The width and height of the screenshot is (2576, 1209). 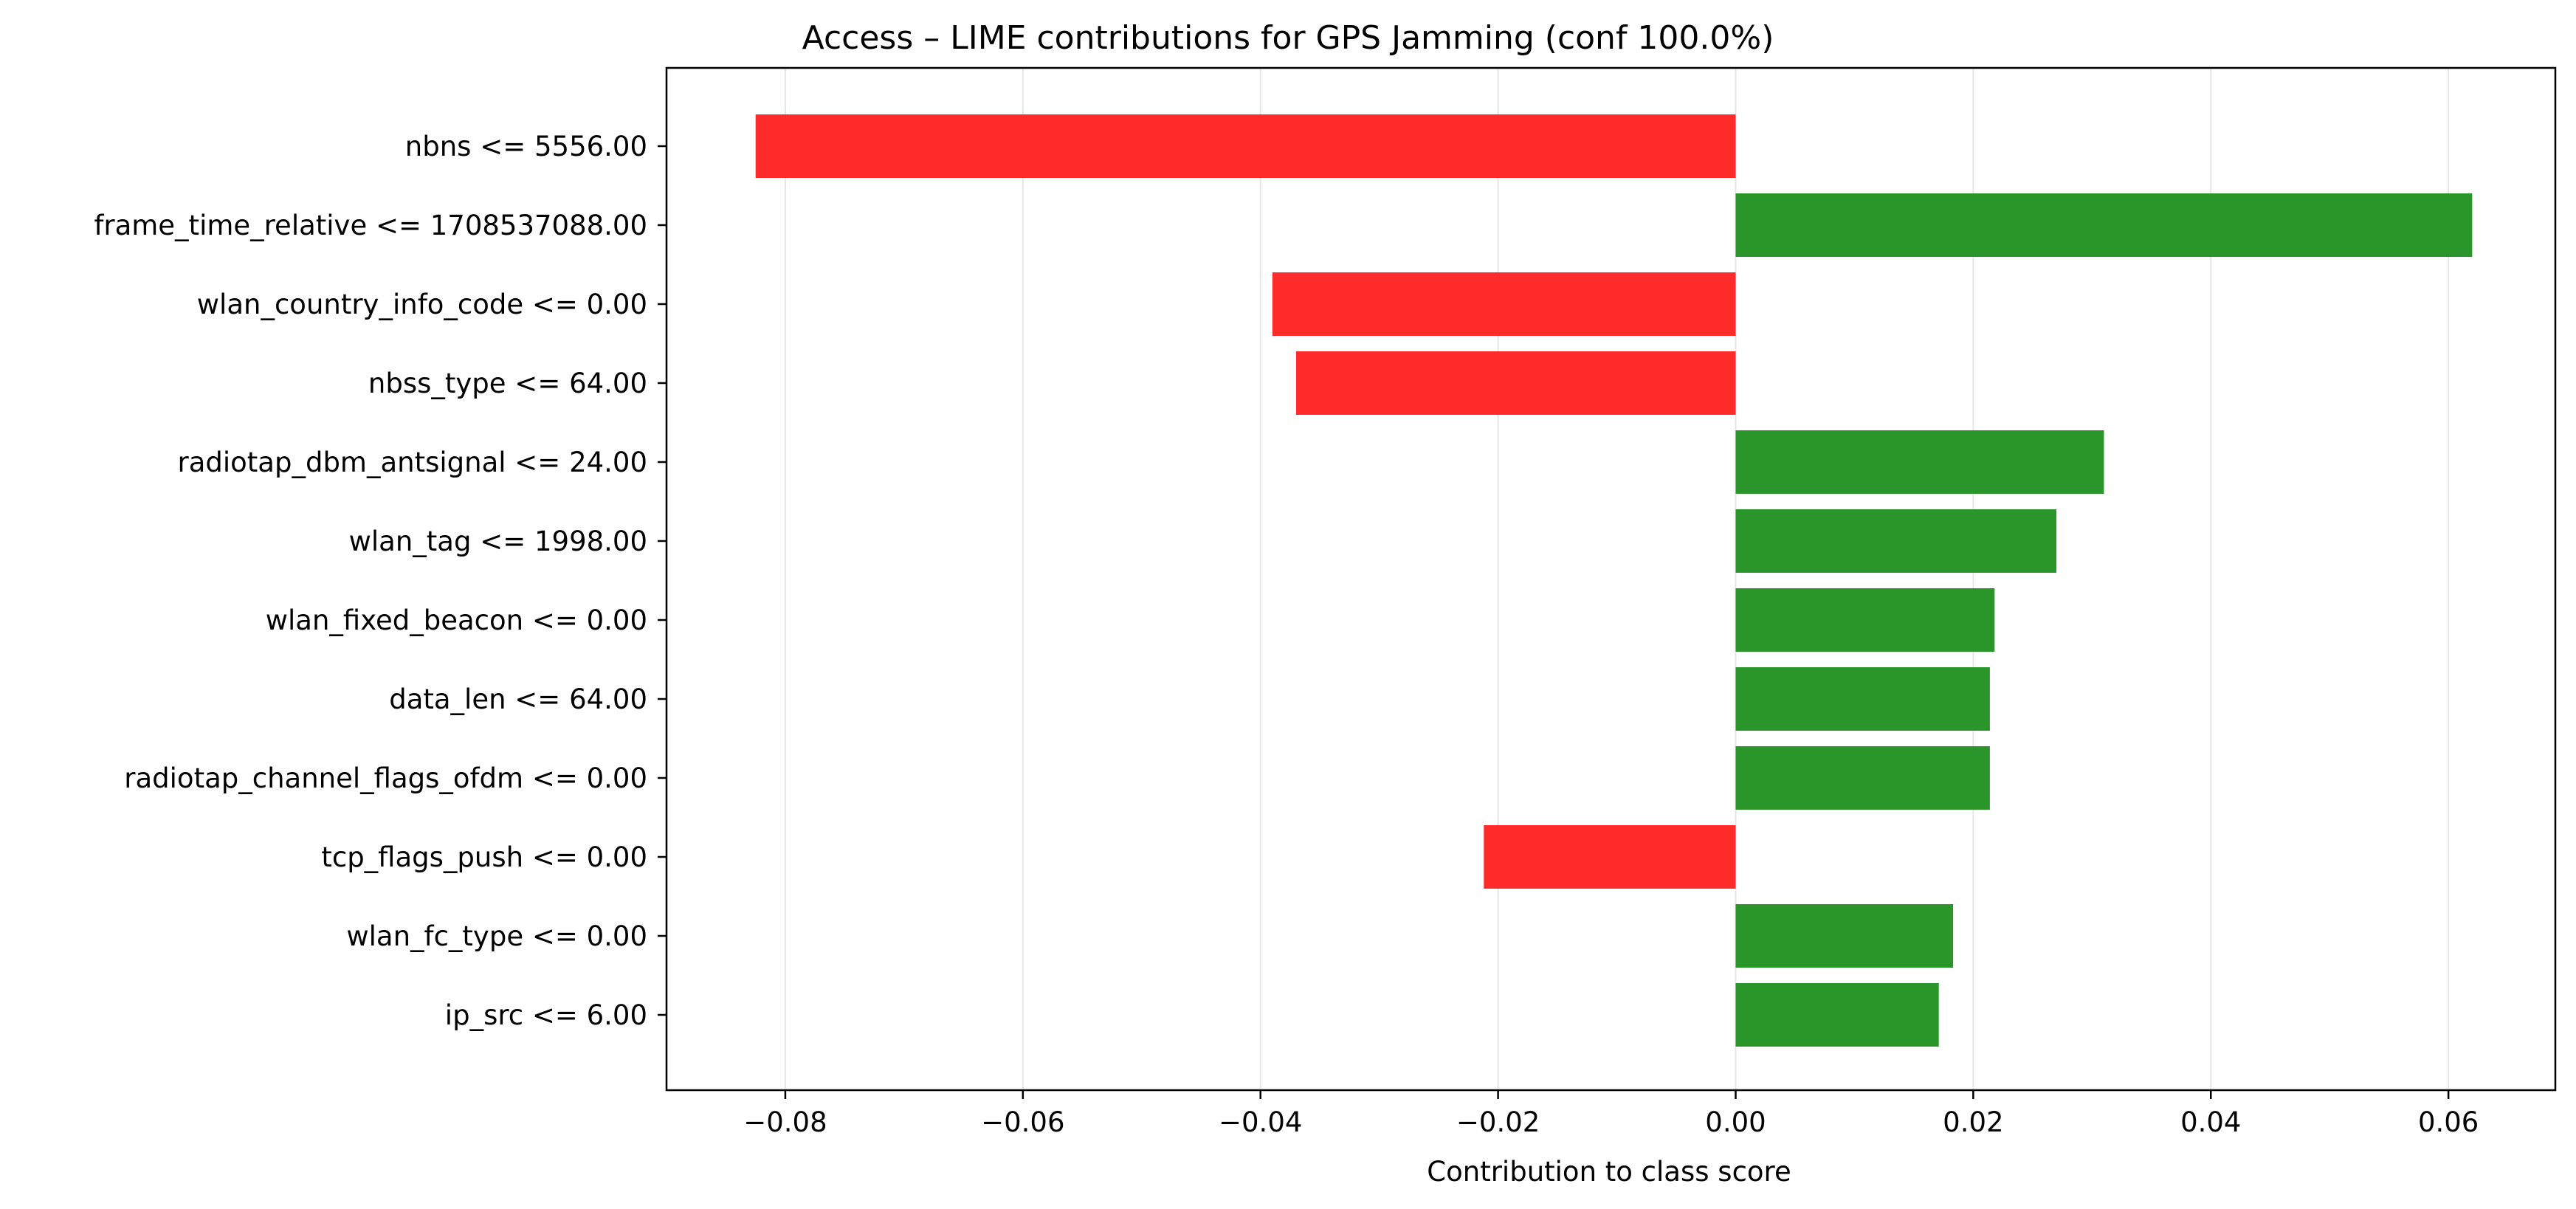 What do you see at coordinates (456, 620) in the screenshot?
I see `y-tick-label: wlan_fixed_beacon <= 0.00` at bounding box center [456, 620].